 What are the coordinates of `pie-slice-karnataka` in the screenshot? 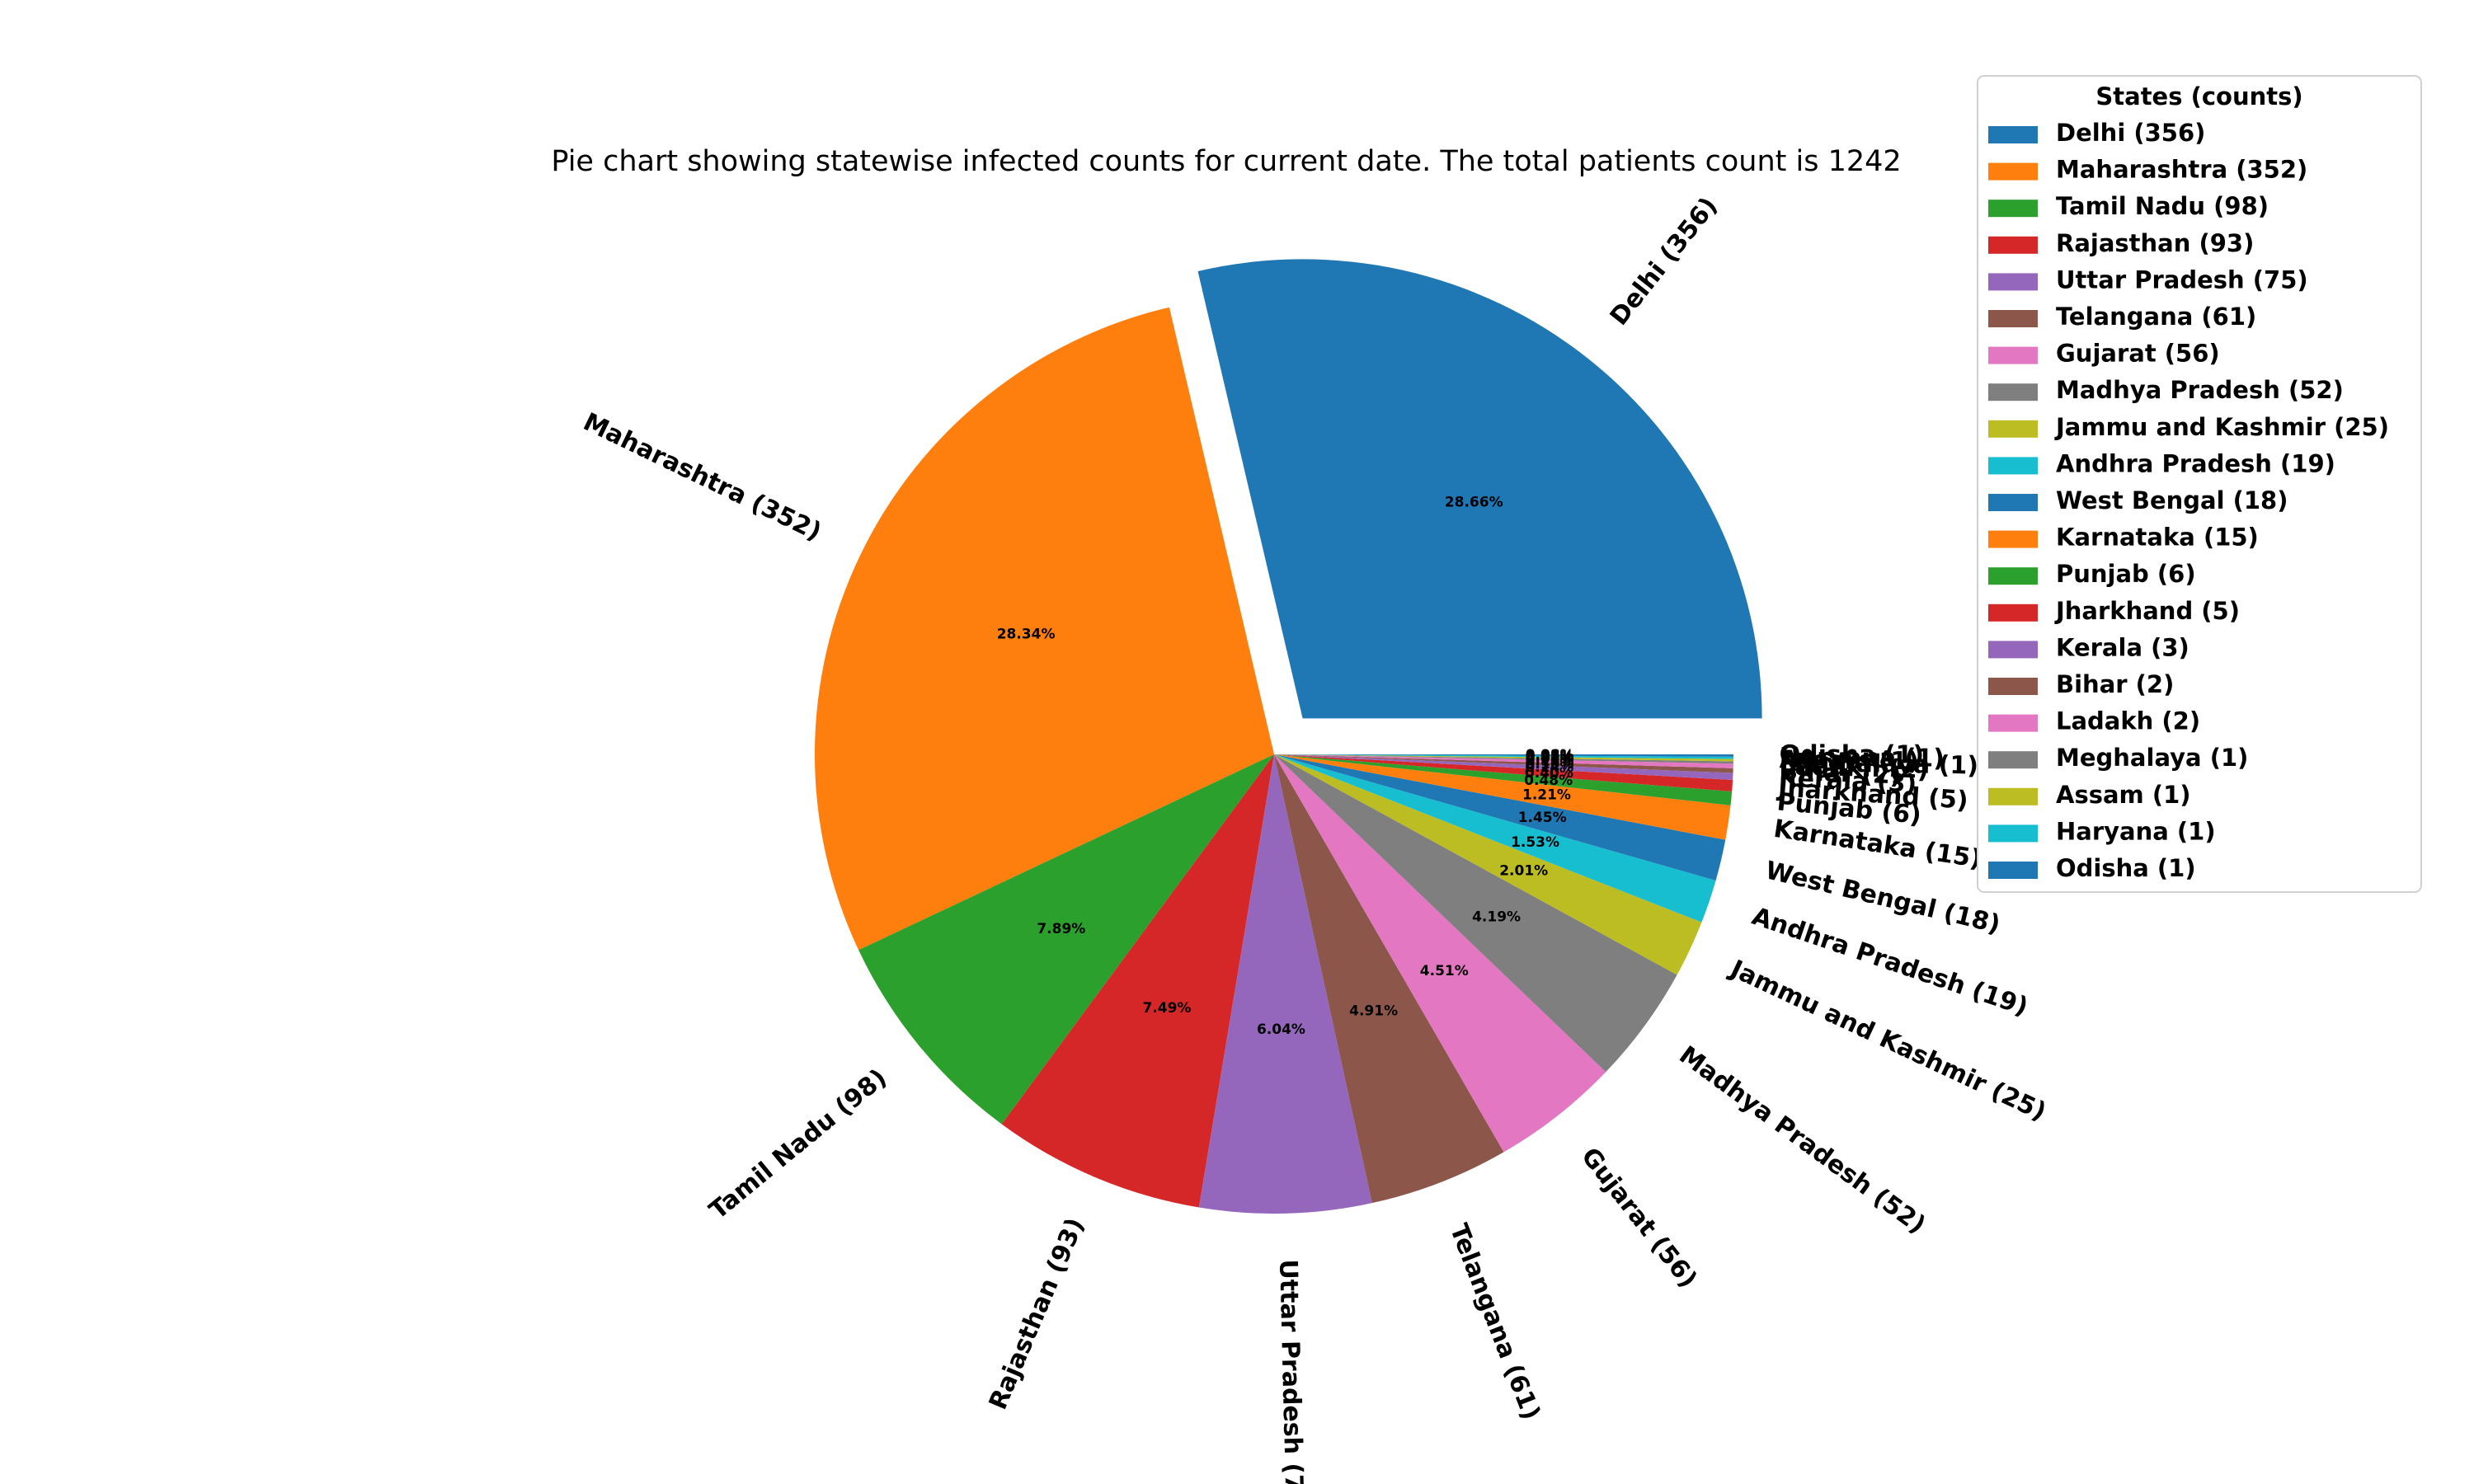 It's located at (1502, 797).